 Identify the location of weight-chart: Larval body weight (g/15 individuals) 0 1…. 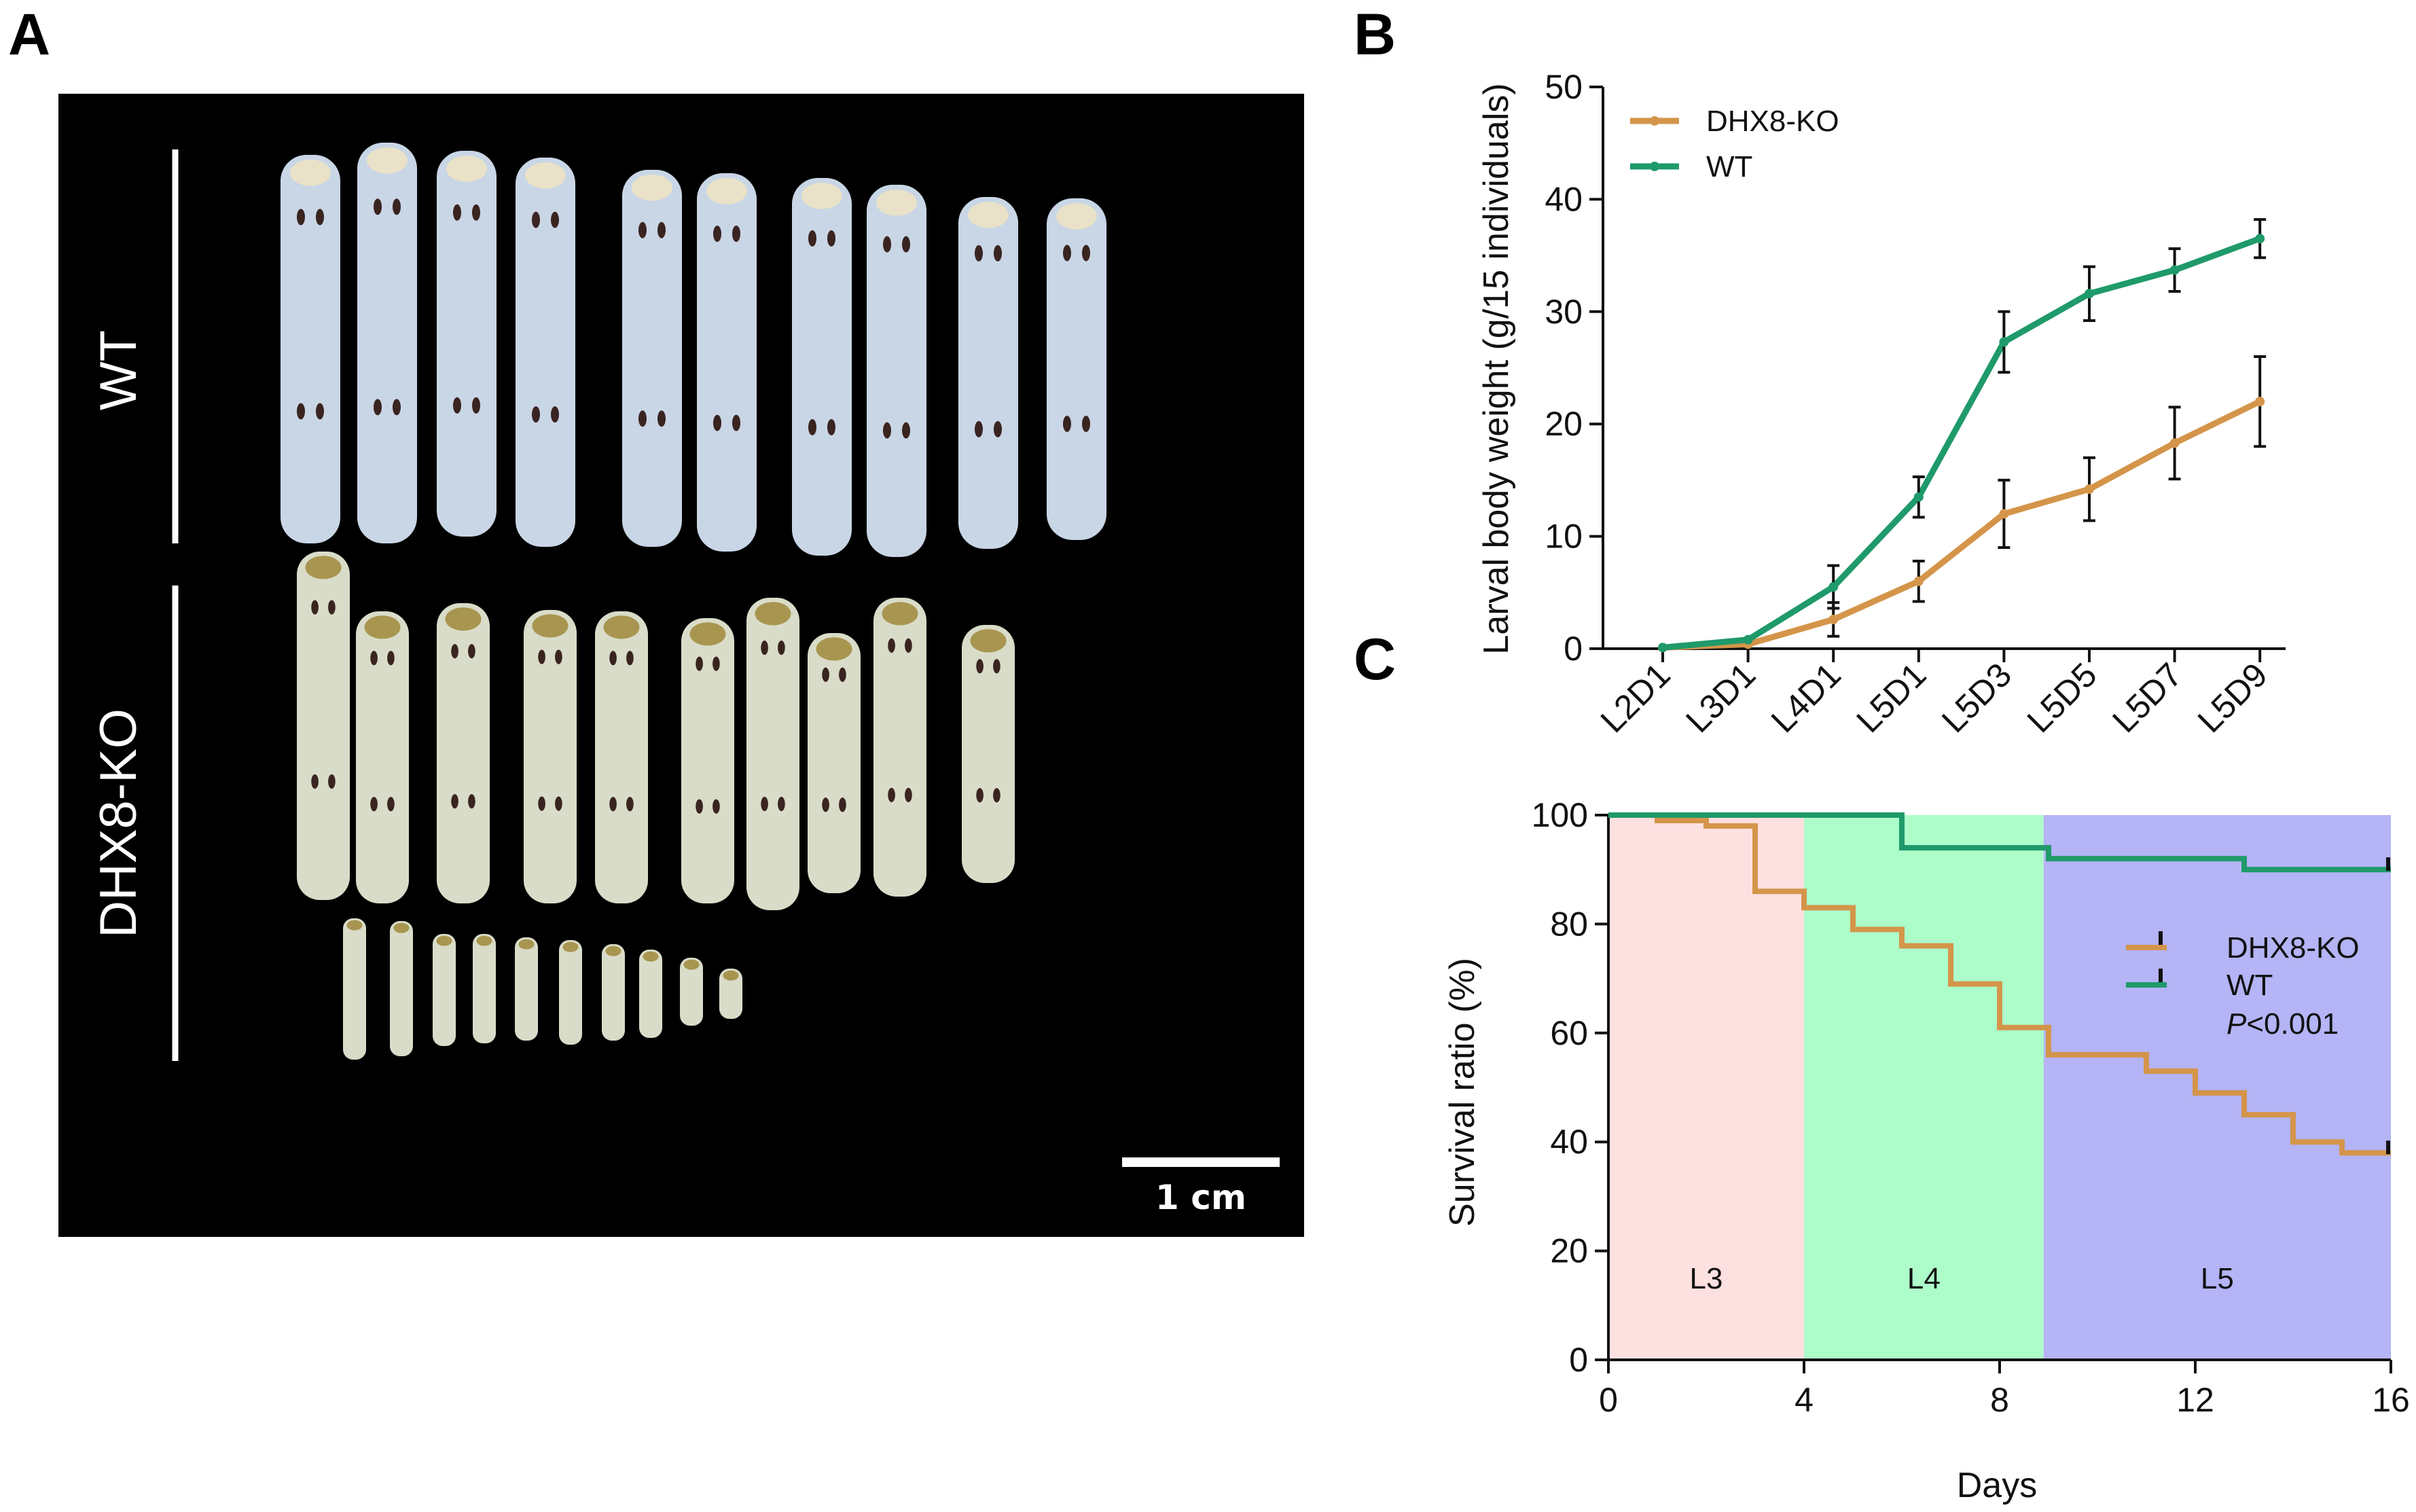
(1881, 404).